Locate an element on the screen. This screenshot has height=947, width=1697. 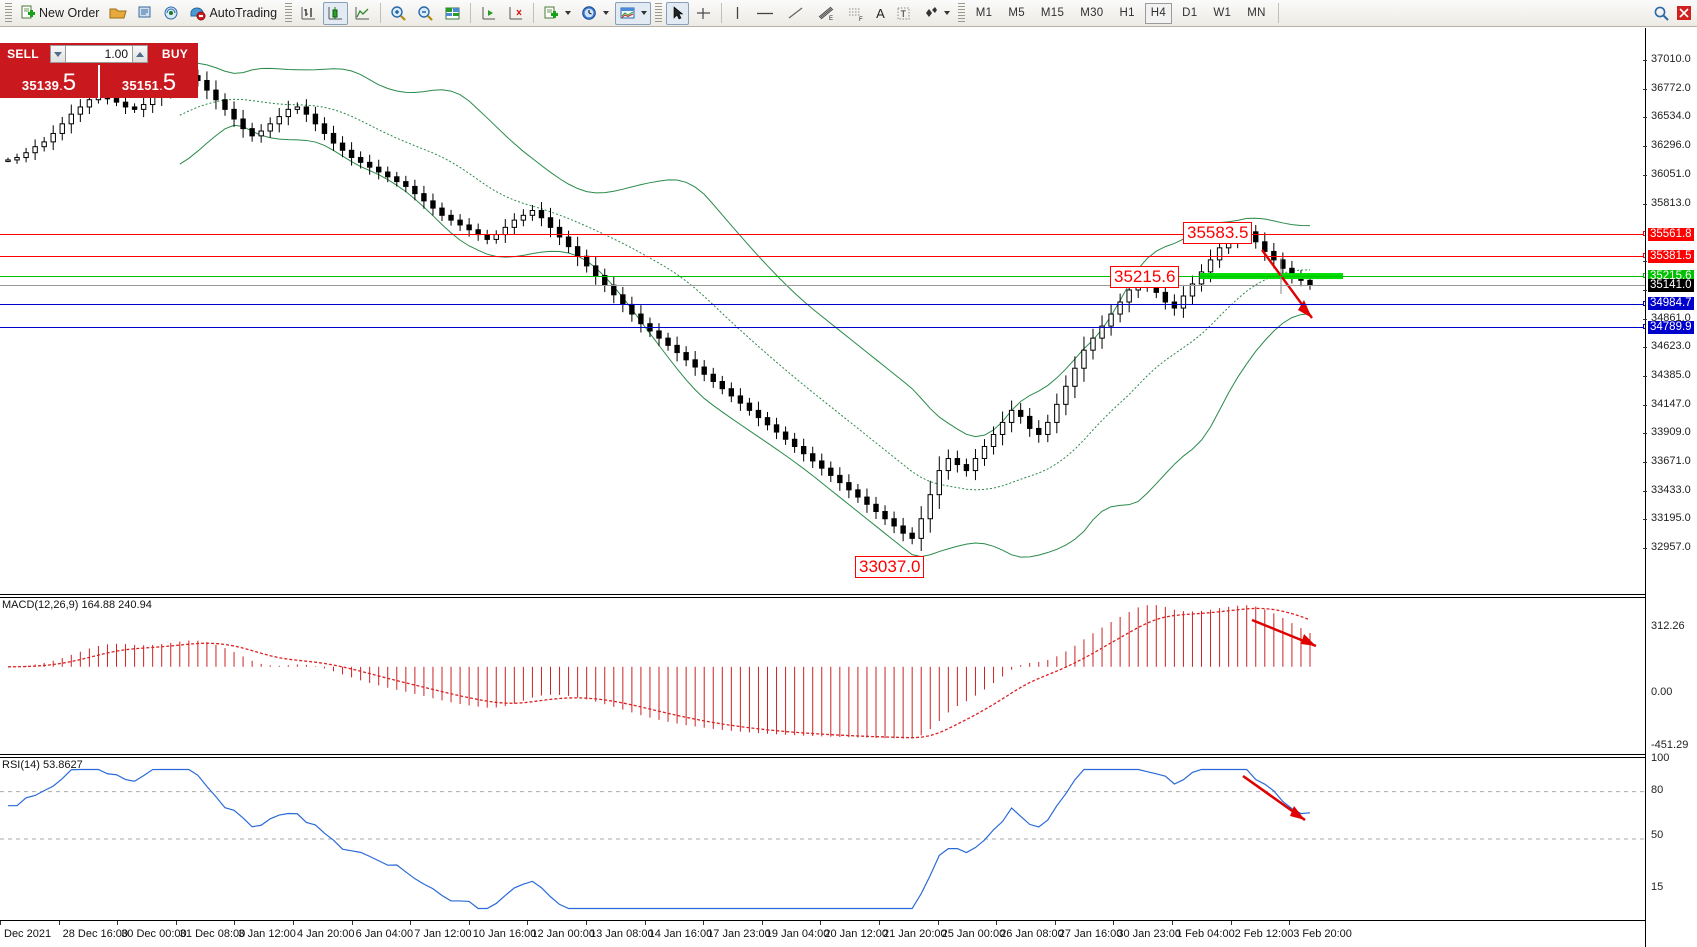
one-click-trading-panel: SELL 1.00 BUY 35139 . 5 35151 . 5 is located at coordinates (99, 70).